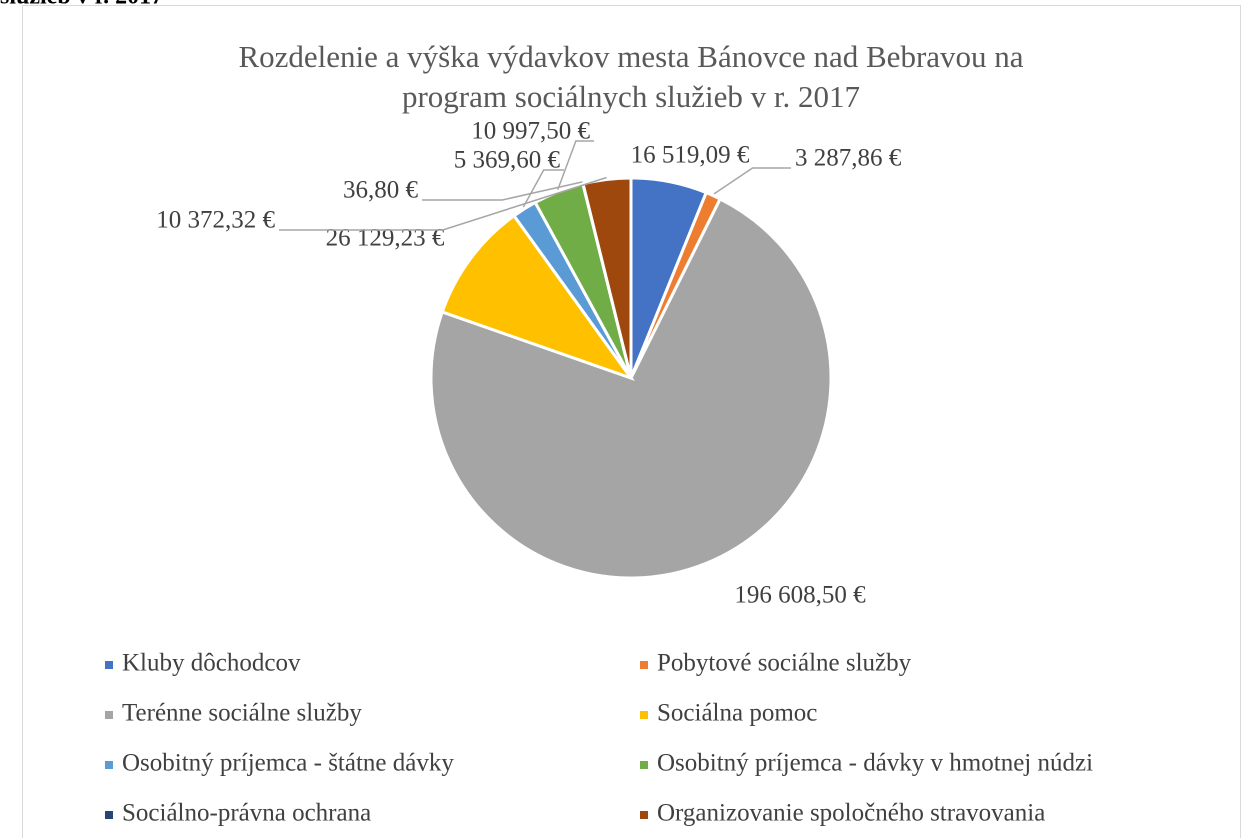 The image size is (1242, 838). What do you see at coordinates (288, 763) in the screenshot?
I see `legend-label: Osobitný príjemca - štátne dávky` at bounding box center [288, 763].